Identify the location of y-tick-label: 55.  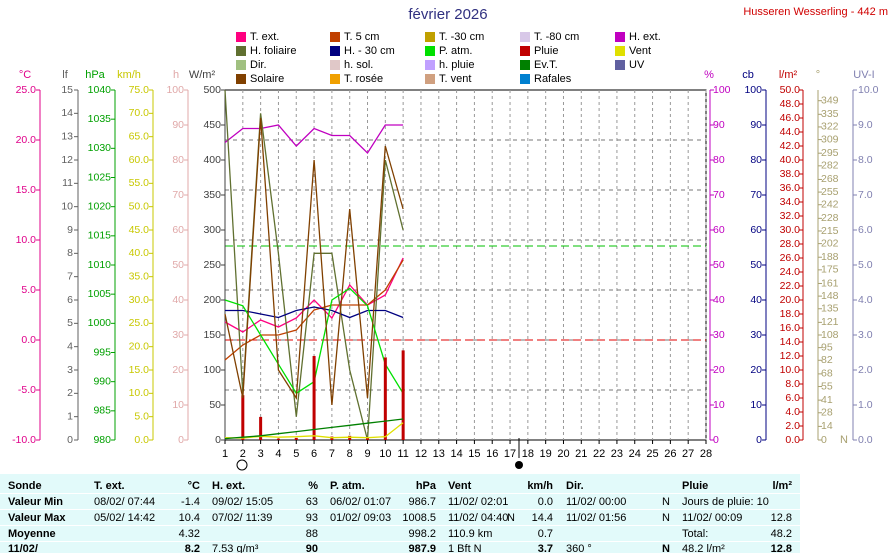
(827, 386).